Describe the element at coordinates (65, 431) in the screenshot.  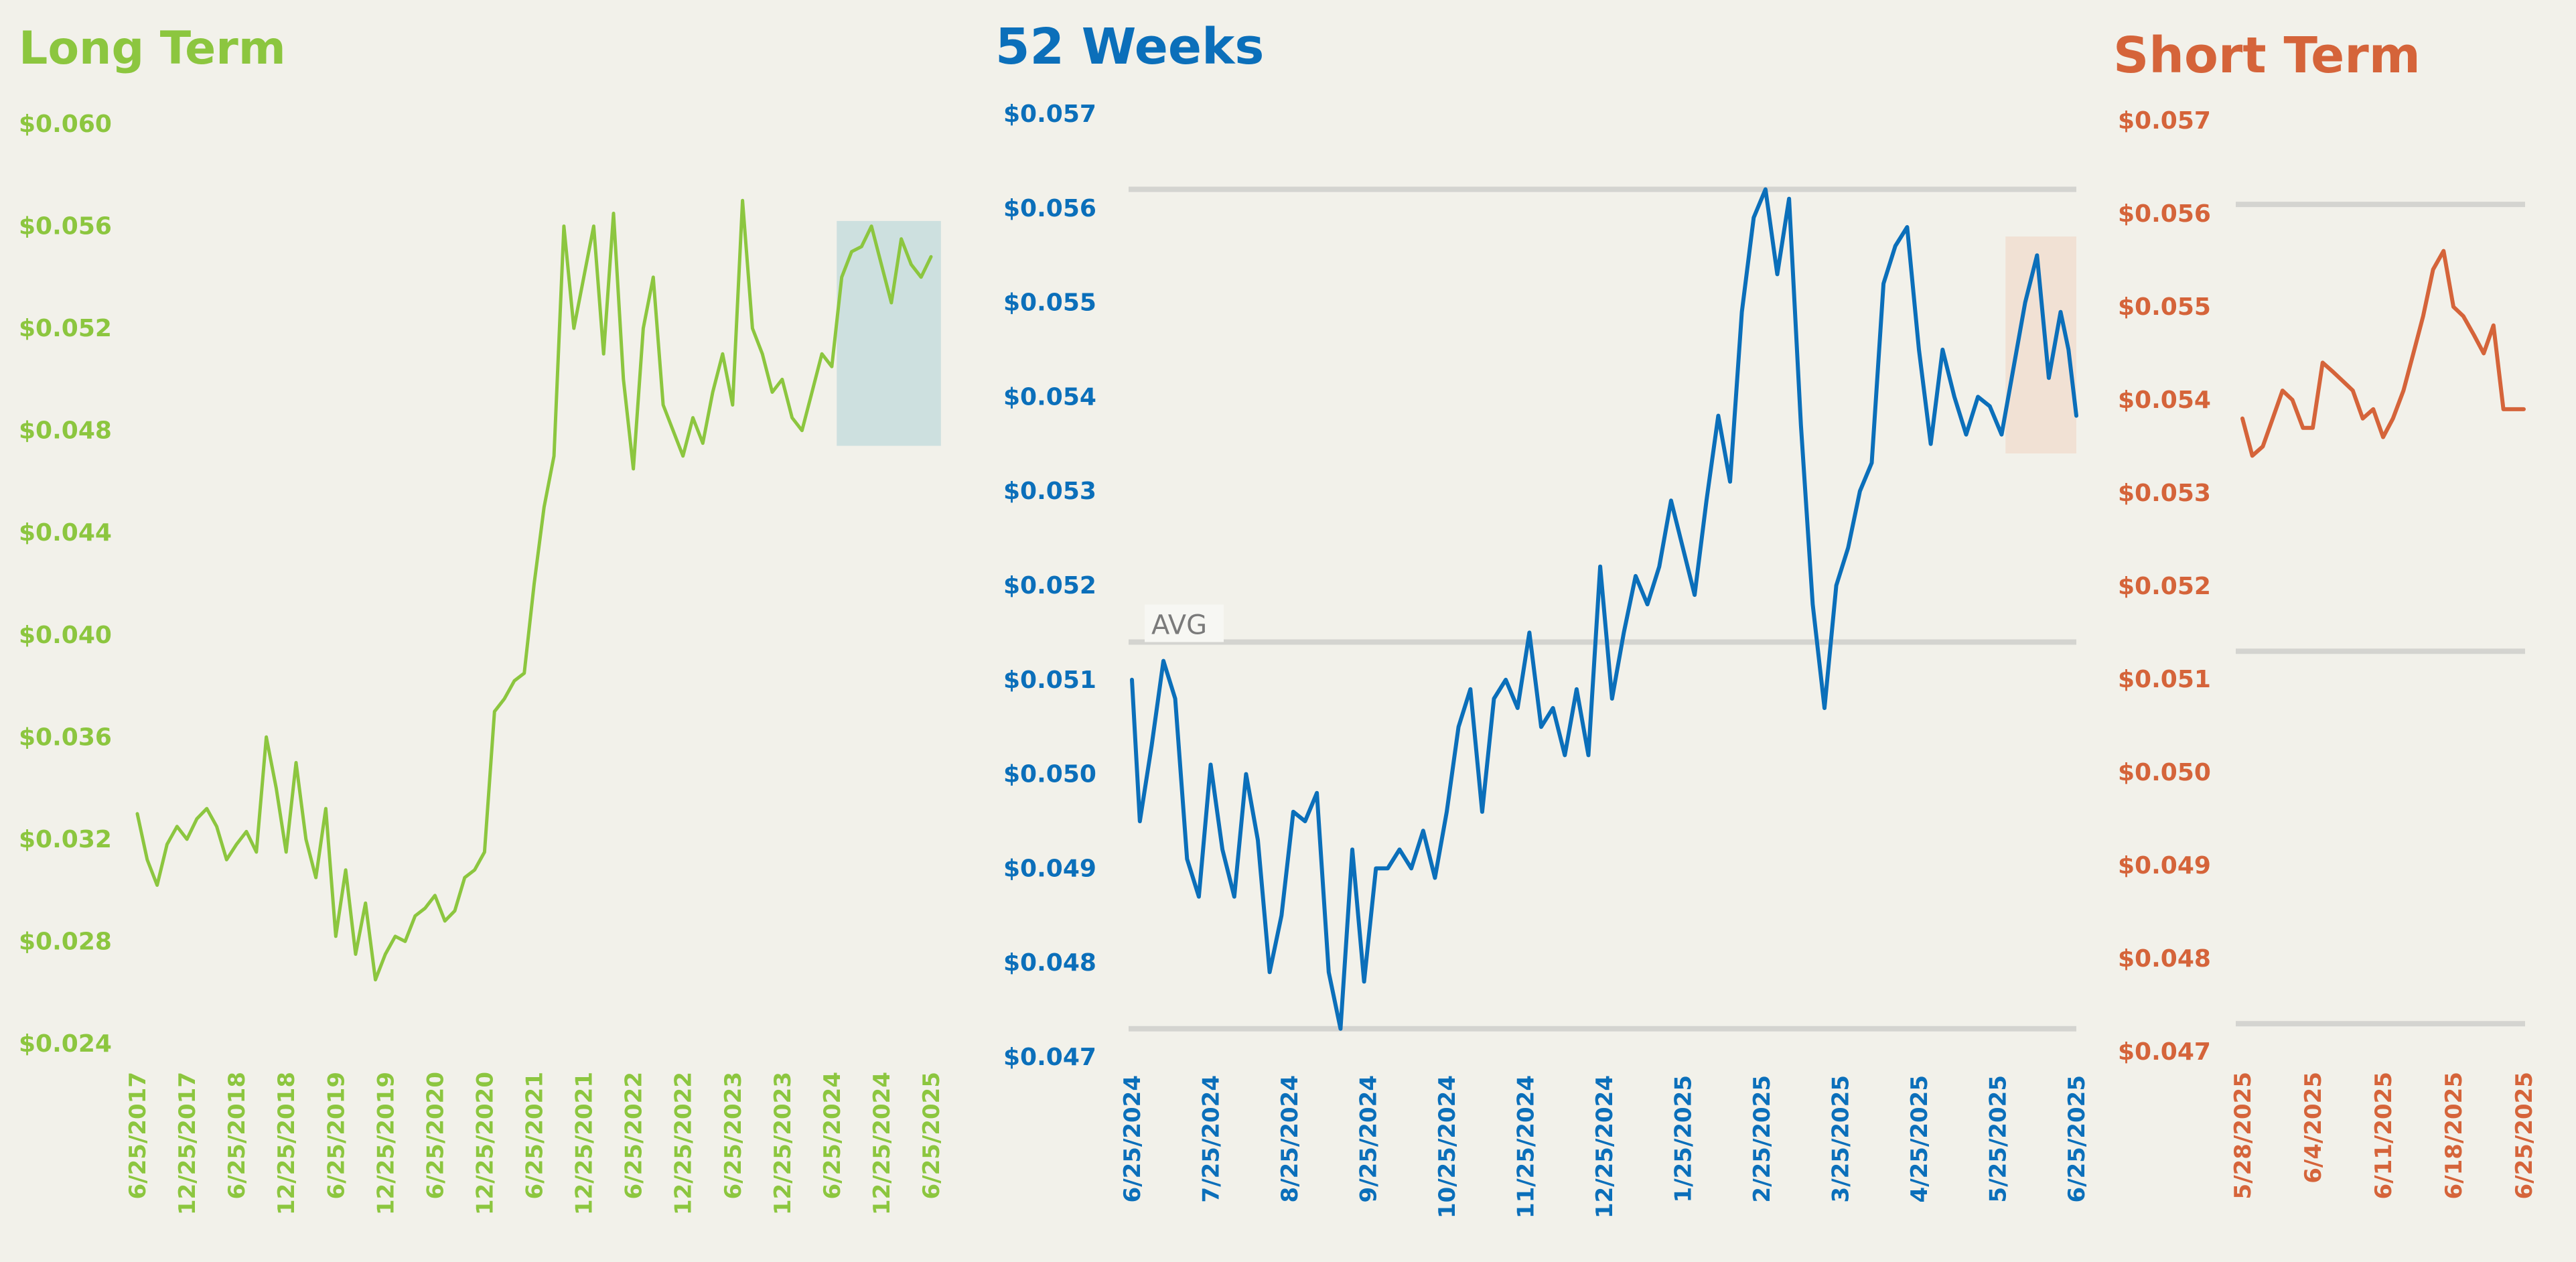
I see `y-tick-label-0-3: $0.048` at that location.